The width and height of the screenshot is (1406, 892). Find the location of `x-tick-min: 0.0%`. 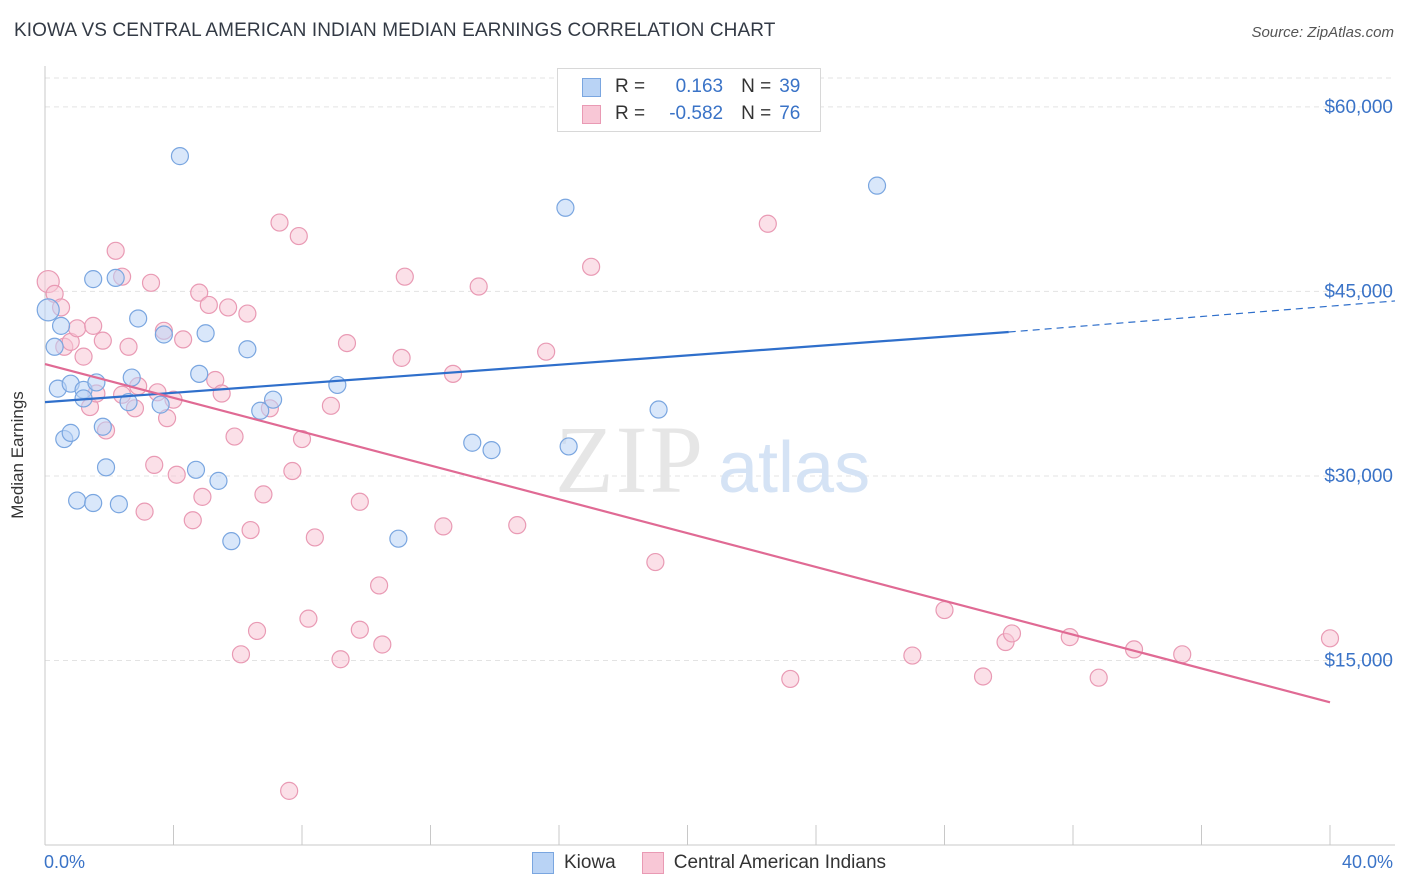

x-tick-min: 0.0% is located at coordinates (65, 862).